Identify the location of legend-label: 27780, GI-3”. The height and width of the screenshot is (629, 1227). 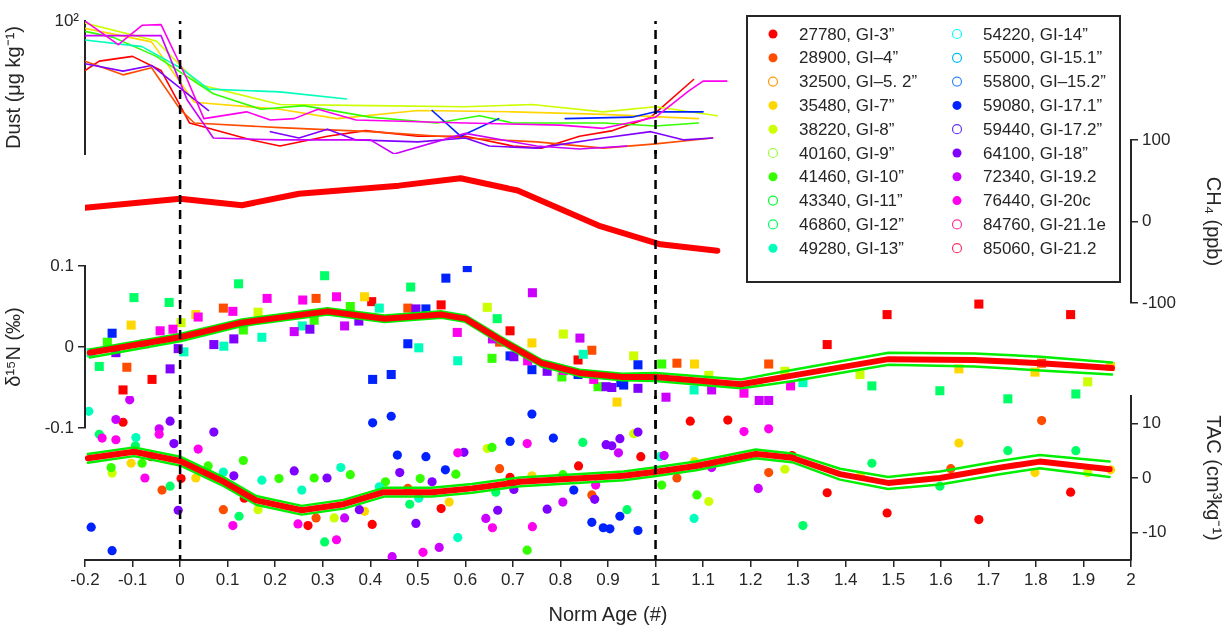
(847, 34).